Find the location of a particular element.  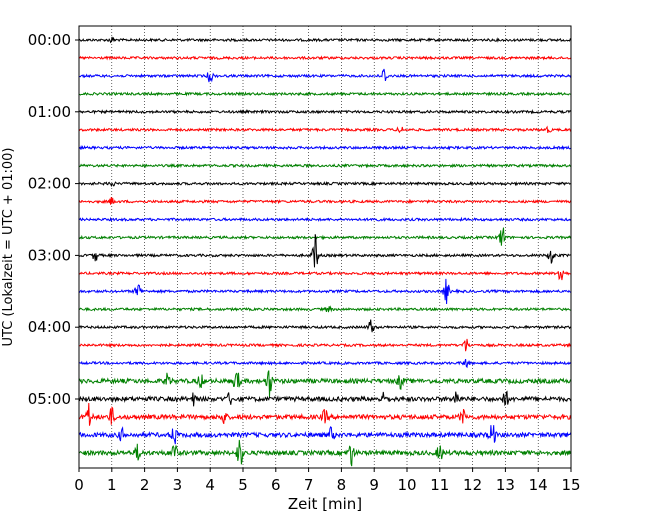

x-tick-label: 10 is located at coordinates (406, 485).